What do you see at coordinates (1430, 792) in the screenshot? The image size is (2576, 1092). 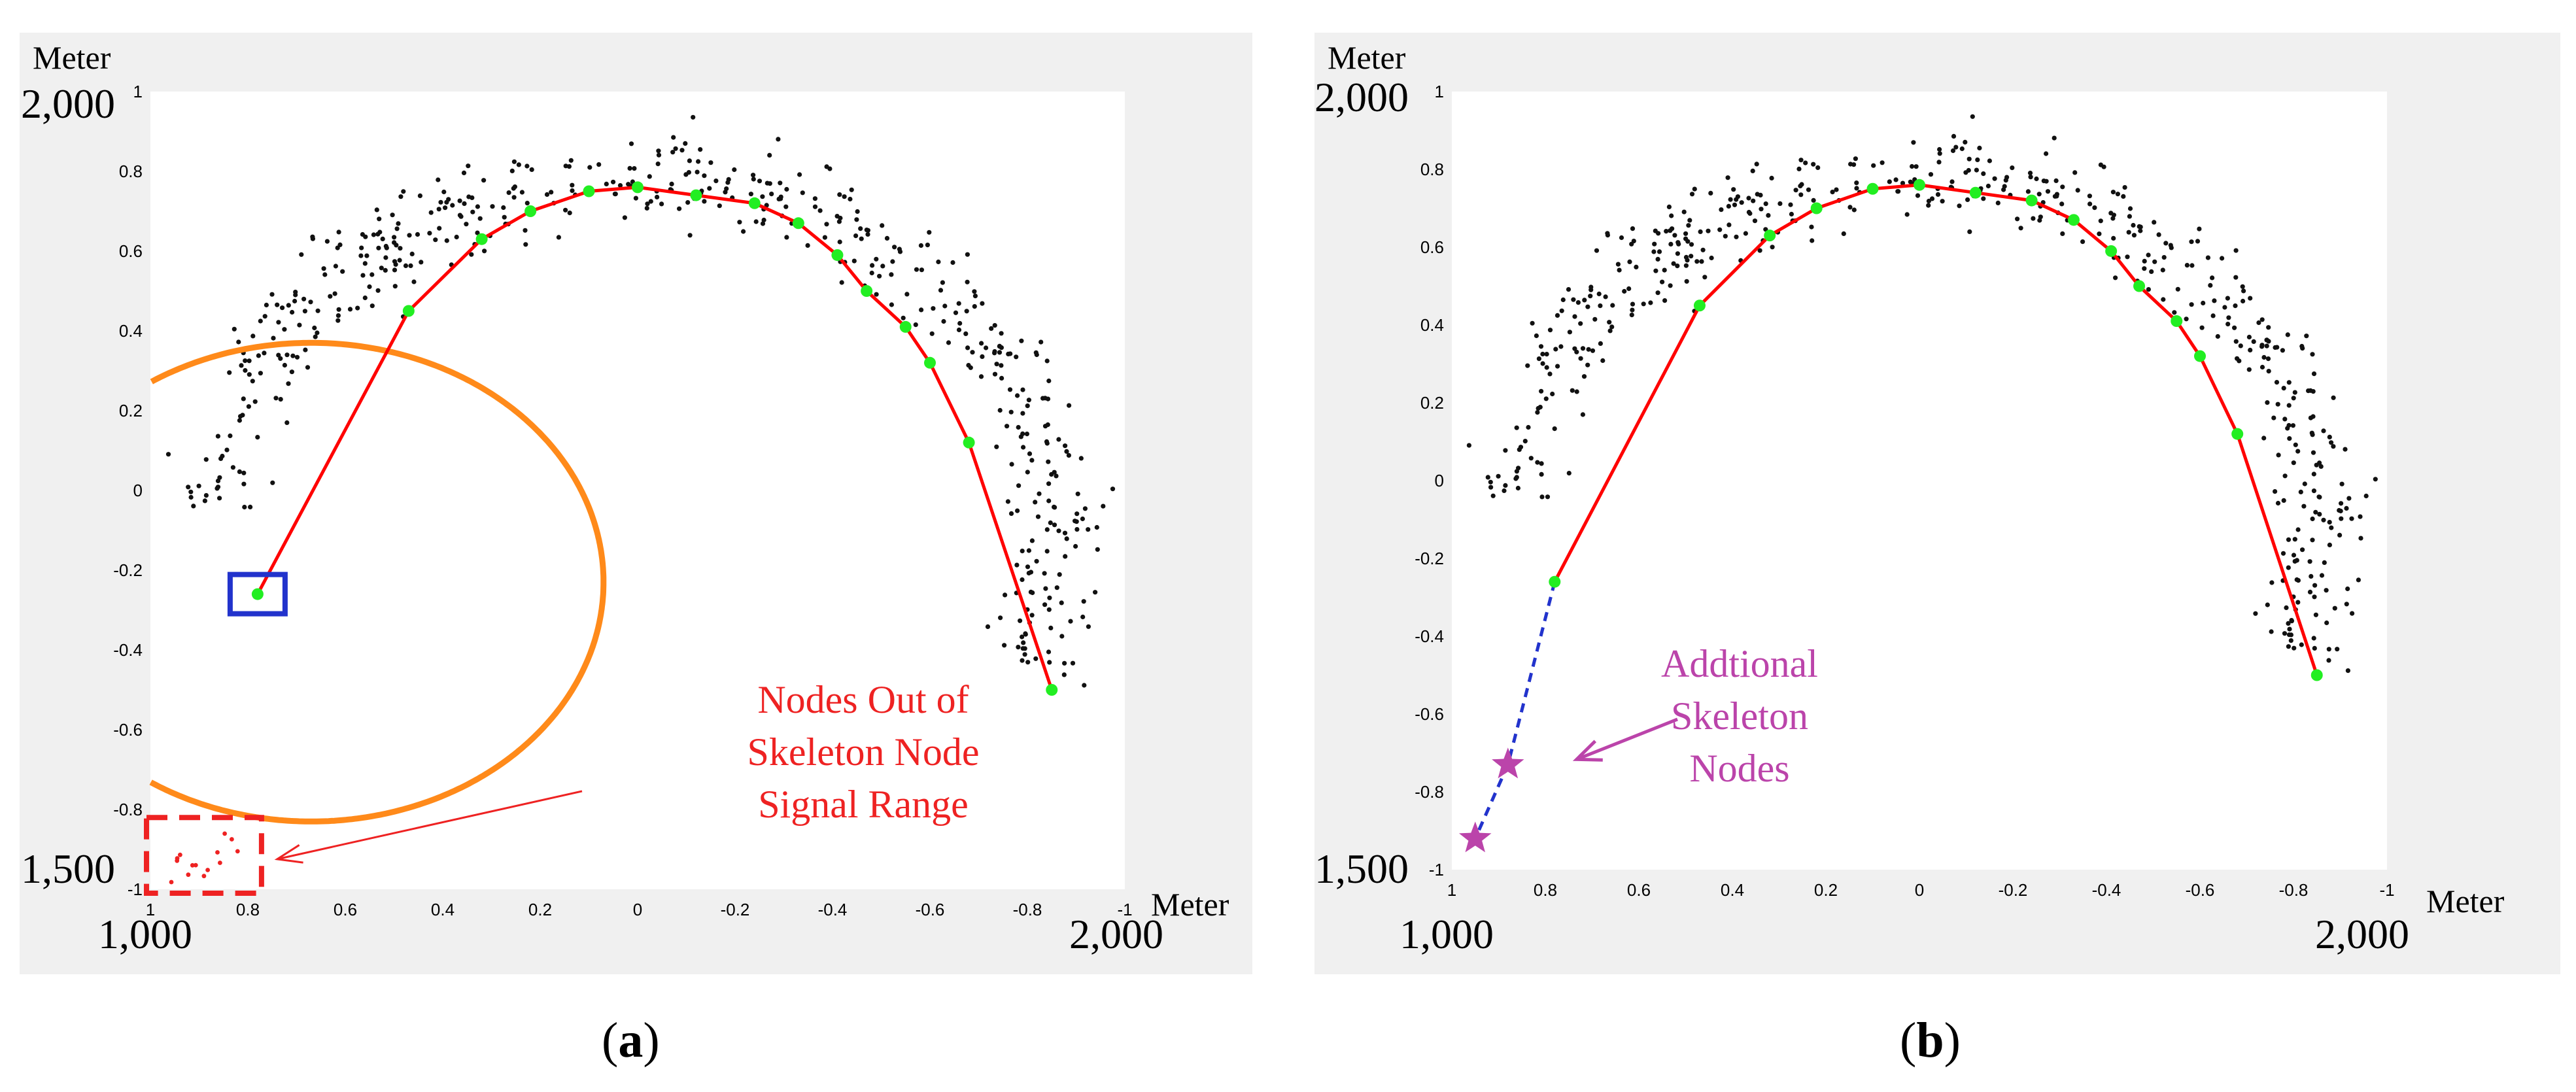 I see `y-tick-label: -0.8` at bounding box center [1430, 792].